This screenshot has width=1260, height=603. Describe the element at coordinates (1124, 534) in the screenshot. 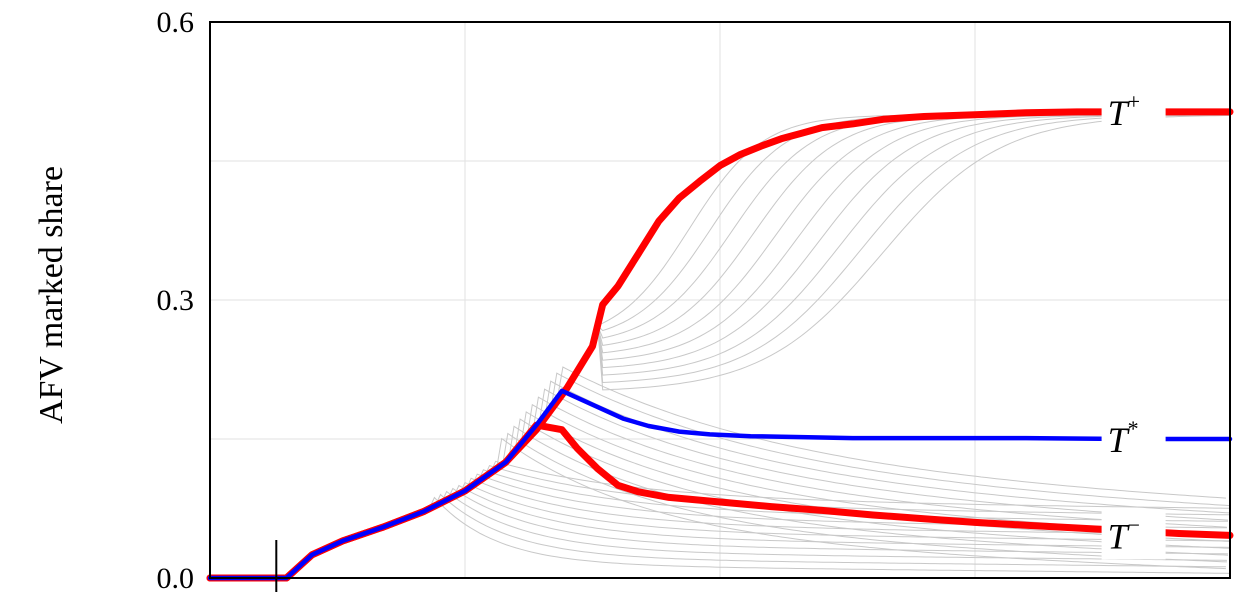

I see `series-label-2: T−` at that location.